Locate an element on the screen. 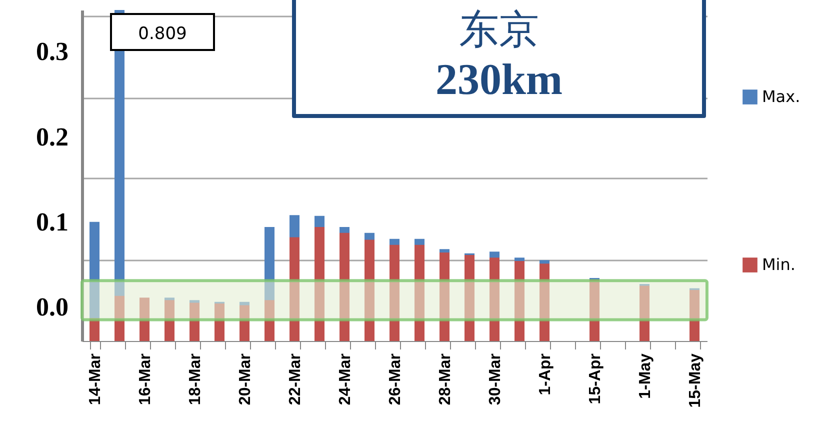 This screenshot has width=813, height=437. note-box: 0.809 is located at coordinates (162, 32).